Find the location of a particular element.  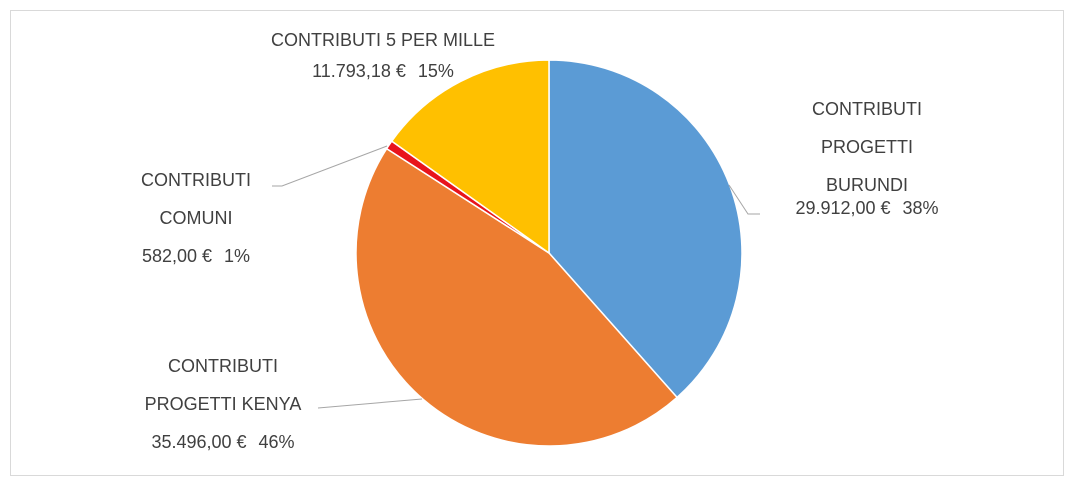

value-text: 582,00 € is located at coordinates (177, 256).